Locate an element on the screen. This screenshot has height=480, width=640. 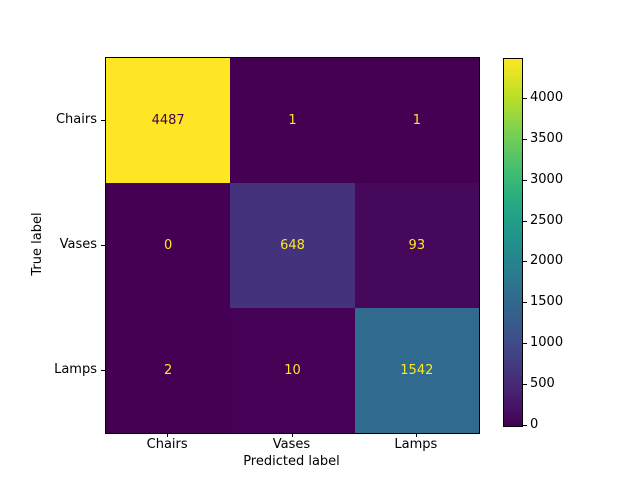
cell-value: 93 is located at coordinates (417, 245).